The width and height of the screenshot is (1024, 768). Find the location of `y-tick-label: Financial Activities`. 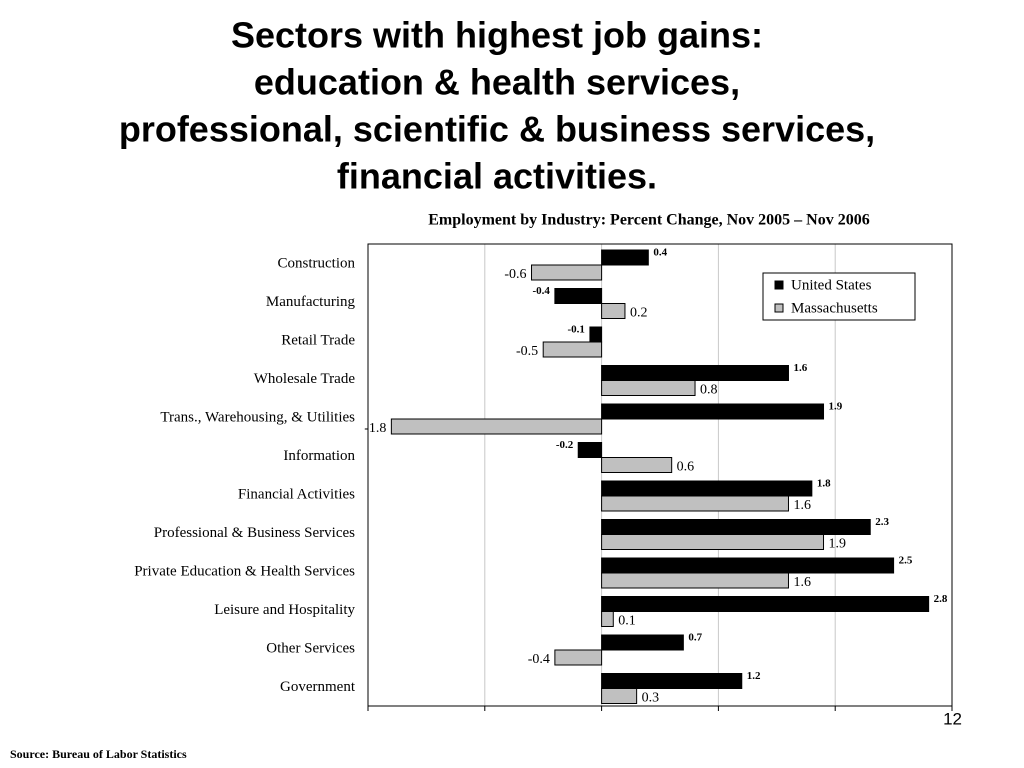

y-tick-label: Financial Activities is located at coordinates (296, 495).